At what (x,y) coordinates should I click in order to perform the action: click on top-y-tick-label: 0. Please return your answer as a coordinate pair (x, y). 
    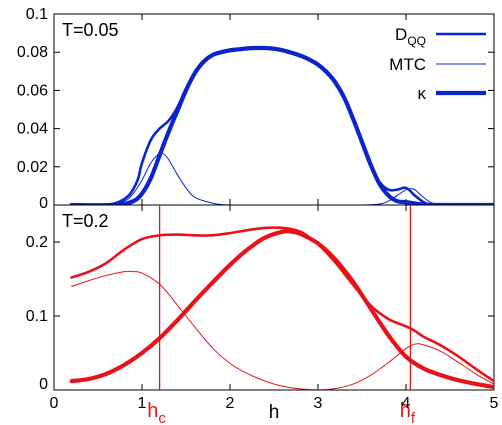
    Looking at the image, I should click on (43, 203).